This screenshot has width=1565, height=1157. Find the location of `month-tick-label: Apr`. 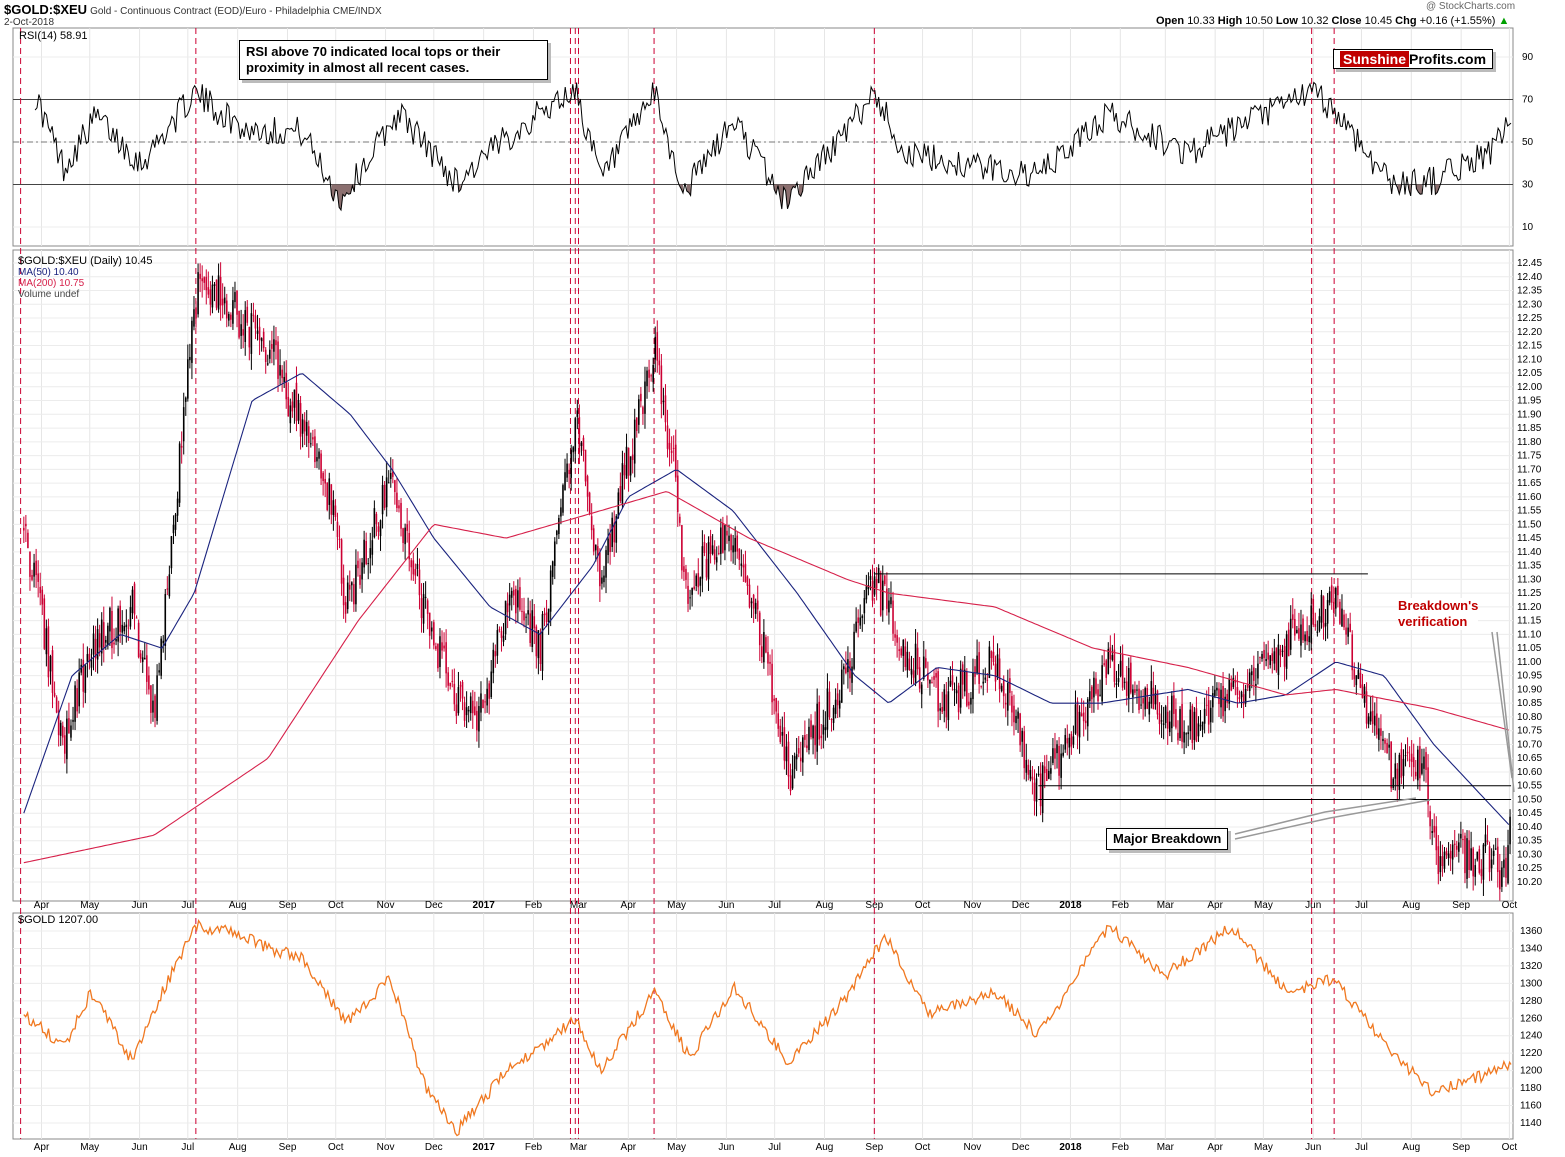

month-tick-label: Apr is located at coordinates (42, 905).